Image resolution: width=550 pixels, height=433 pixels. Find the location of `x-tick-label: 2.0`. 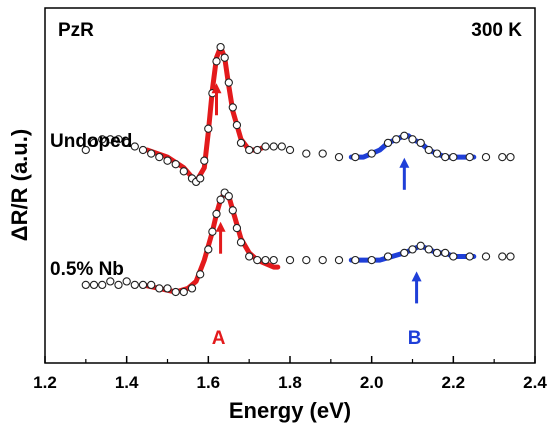

x-tick-label: 2.0 is located at coordinates (372, 382).